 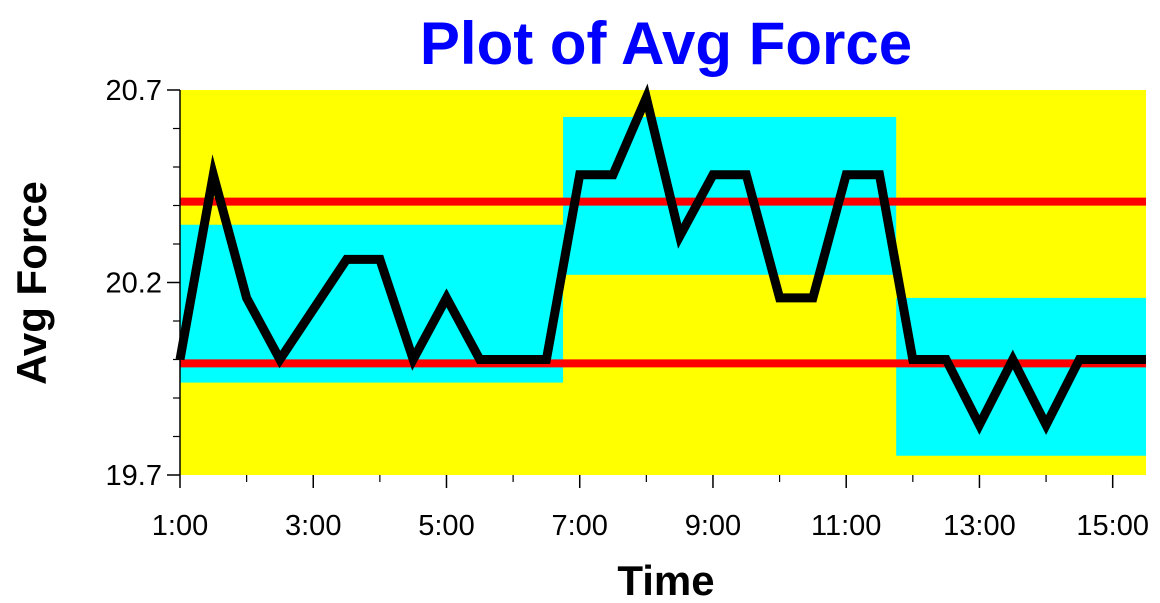 What do you see at coordinates (313, 526) in the screenshot?
I see `x-tick-label: 3:00` at bounding box center [313, 526].